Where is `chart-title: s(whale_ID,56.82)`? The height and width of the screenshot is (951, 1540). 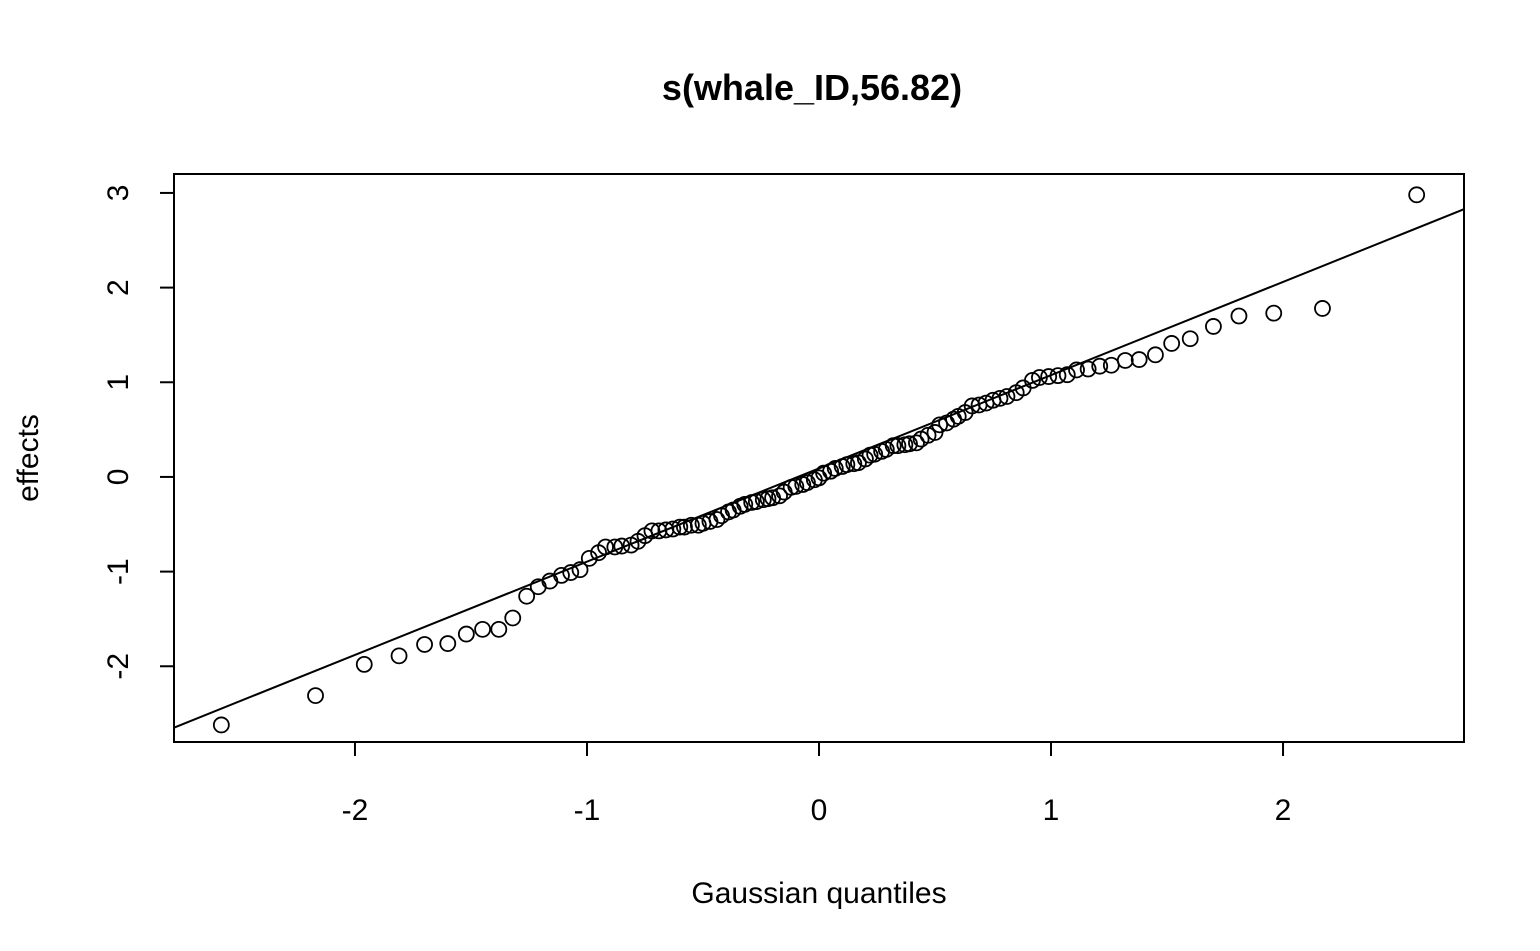 chart-title: s(whale_ID,56.82) is located at coordinates (812, 87).